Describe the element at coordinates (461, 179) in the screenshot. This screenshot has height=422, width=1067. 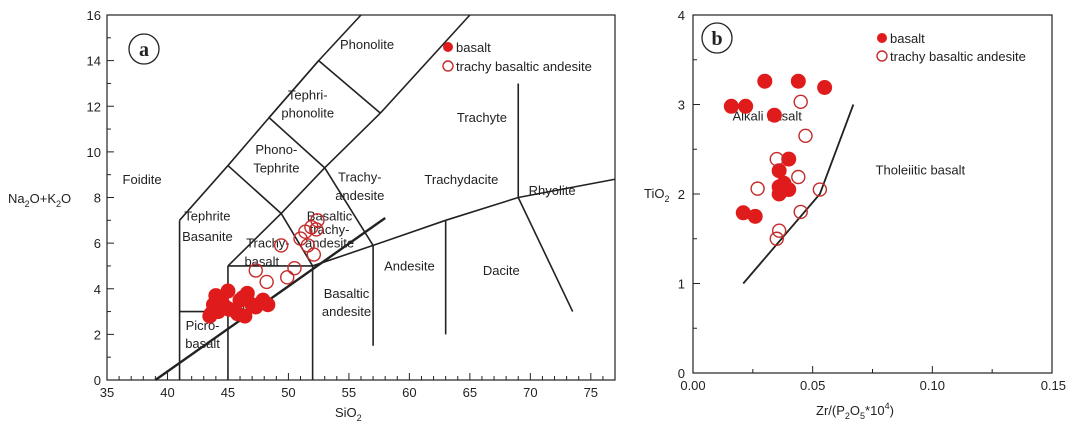
I see `tas-field-label: Trachydacite` at that location.